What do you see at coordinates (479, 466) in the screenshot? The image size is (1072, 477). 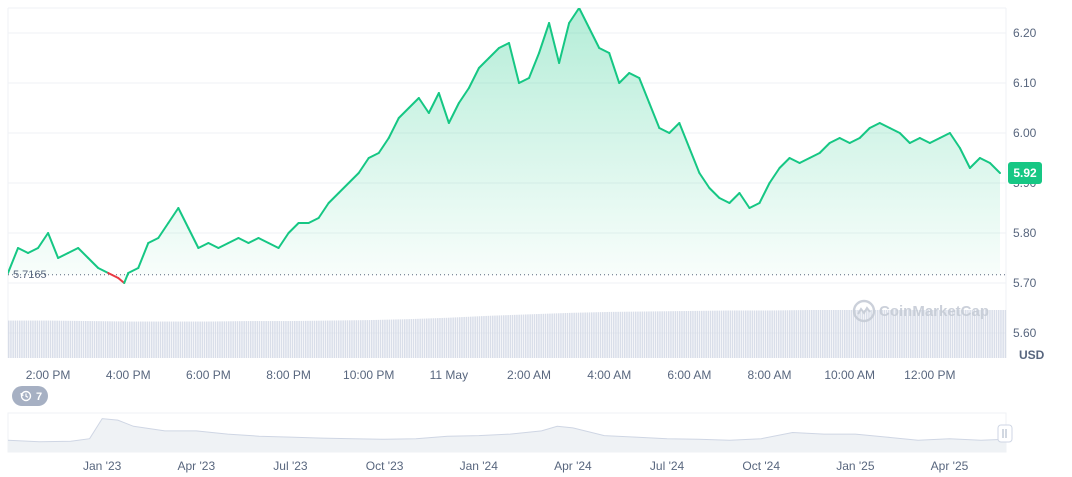 I see `navigator-tick-label: Jan '24` at bounding box center [479, 466].